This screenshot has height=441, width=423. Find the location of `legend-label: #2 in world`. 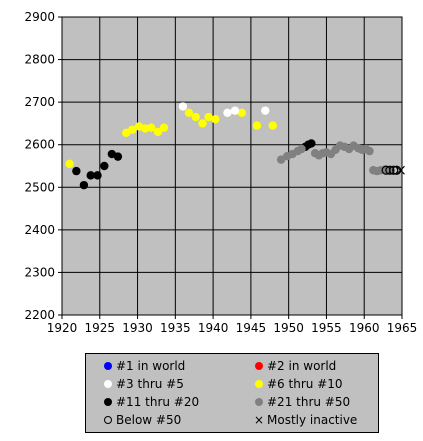

legend-label: #2 in world is located at coordinates (302, 366).